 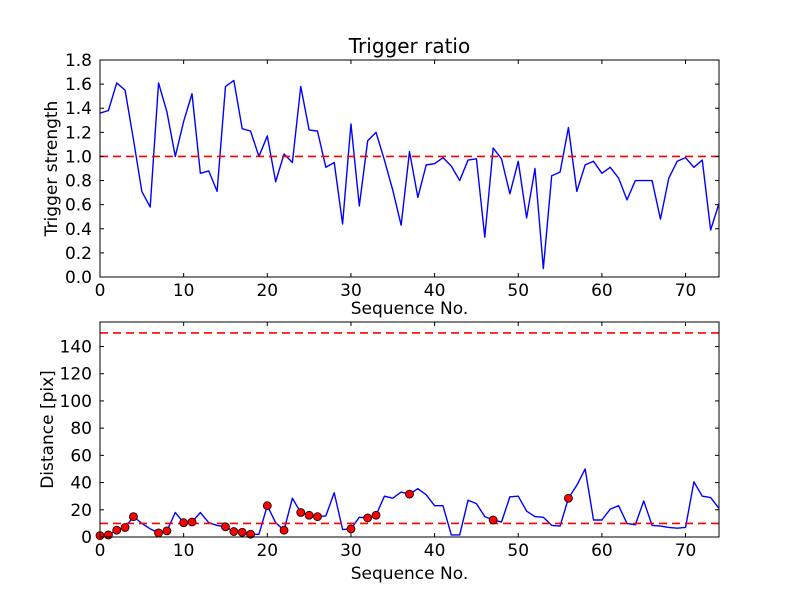 What do you see at coordinates (78, 206) in the screenshot?
I see `y-tick-label: 0.6` at bounding box center [78, 206].